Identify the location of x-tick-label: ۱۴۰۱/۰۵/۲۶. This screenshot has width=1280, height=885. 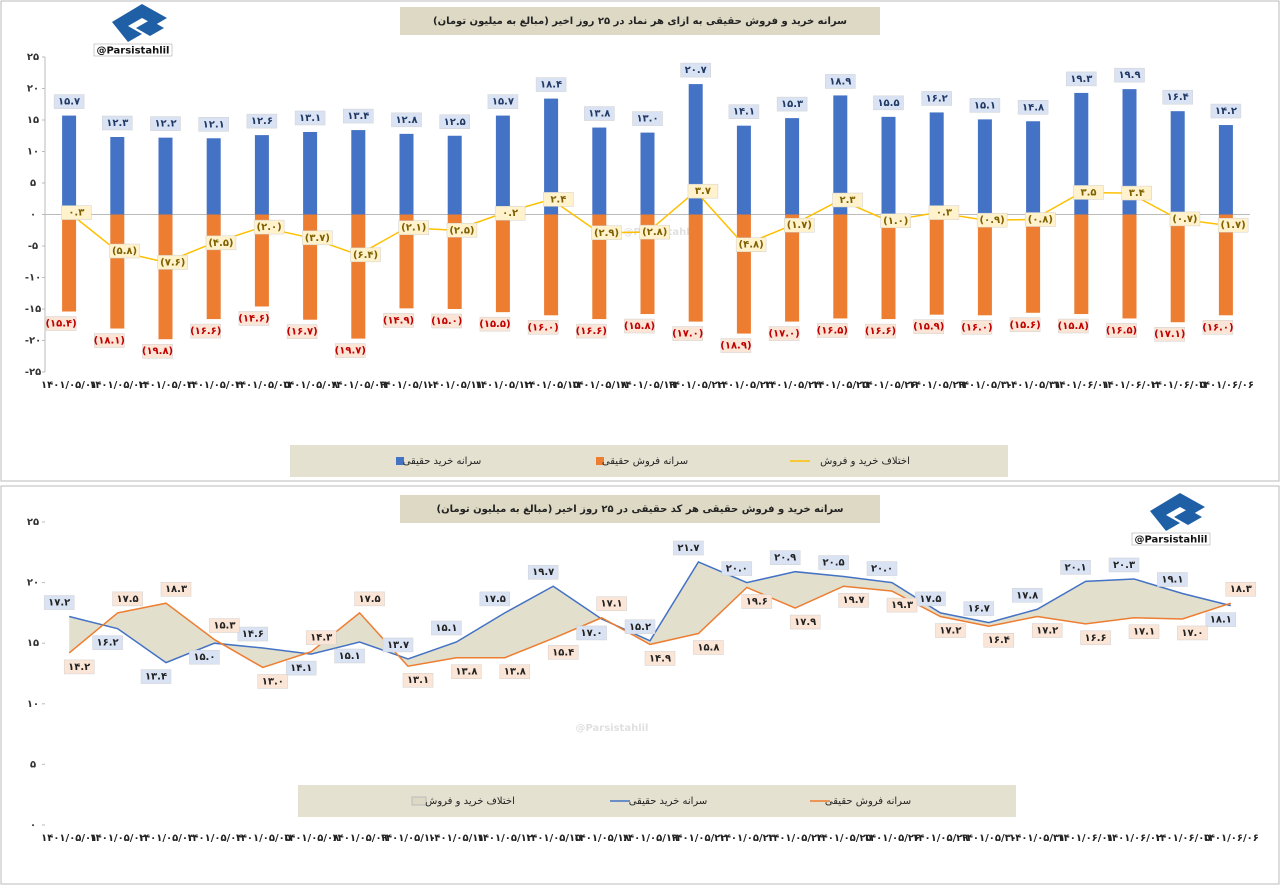
(892, 838).